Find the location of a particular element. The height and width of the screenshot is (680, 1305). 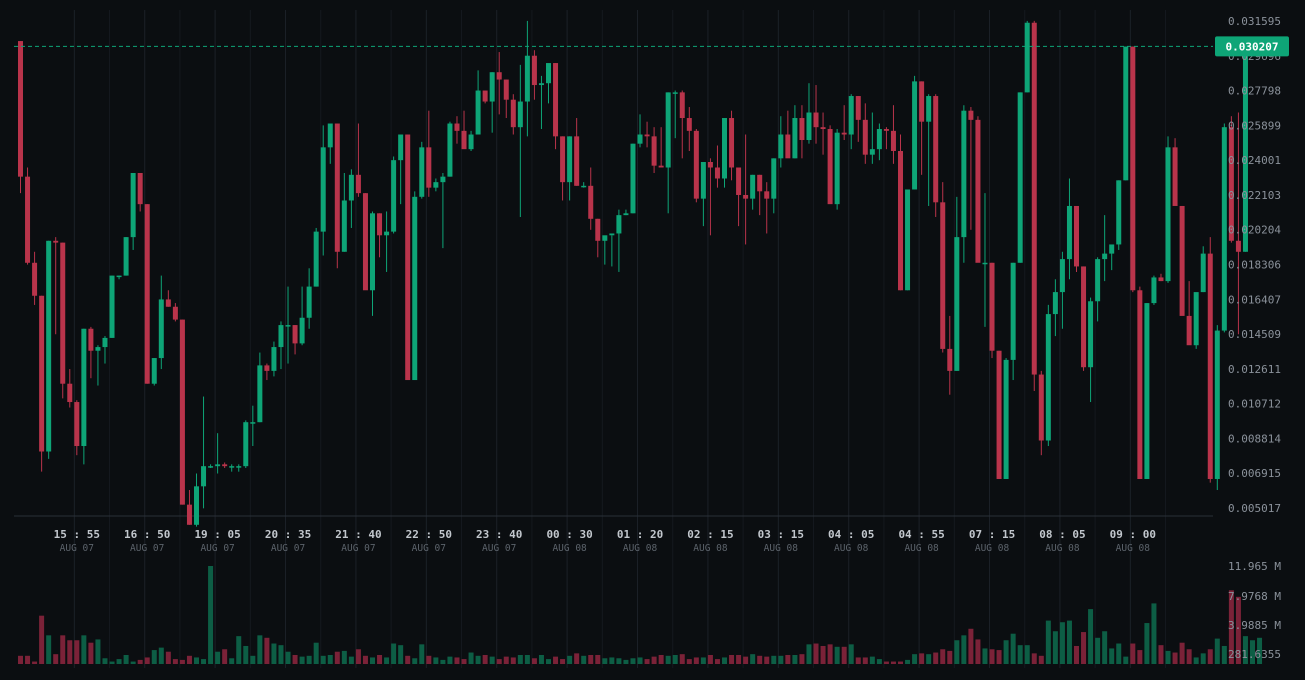

current-price-badge-bg is located at coordinates (1252, 46).